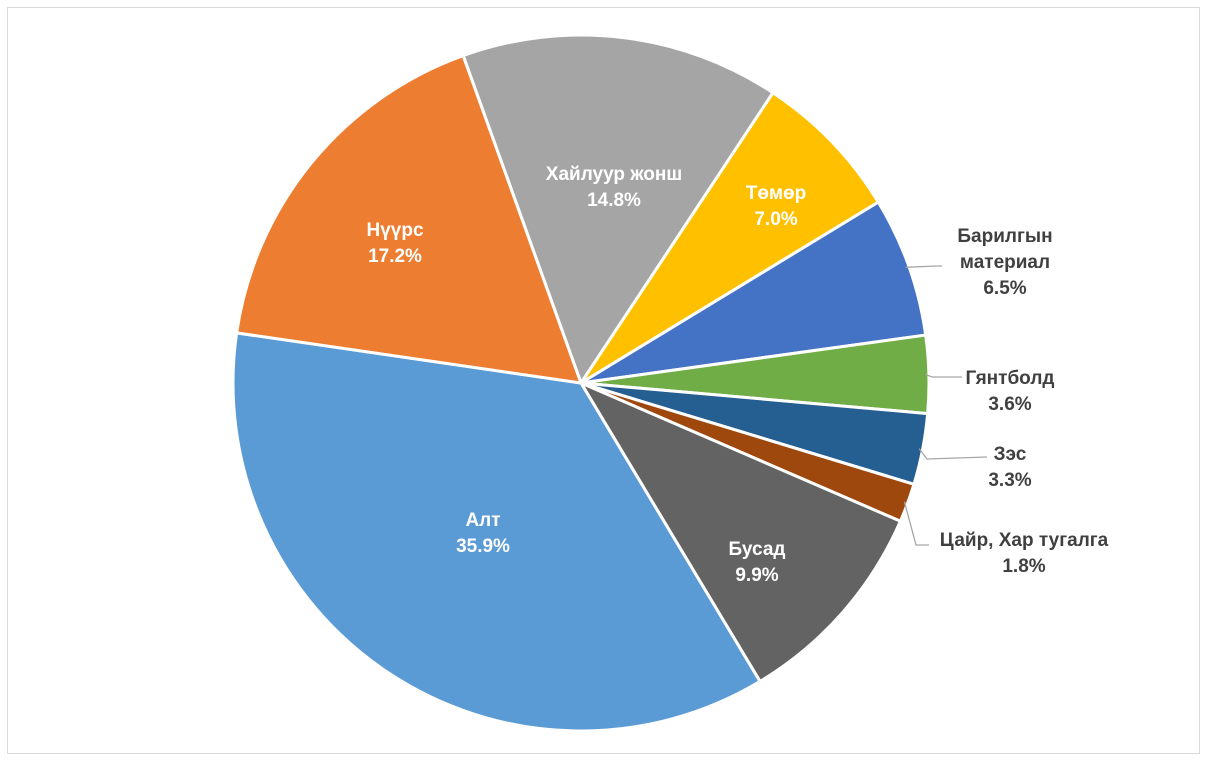 The image size is (1206, 760). What do you see at coordinates (483, 546) in the screenshot?
I see `data-label-line: 35.9%` at bounding box center [483, 546].